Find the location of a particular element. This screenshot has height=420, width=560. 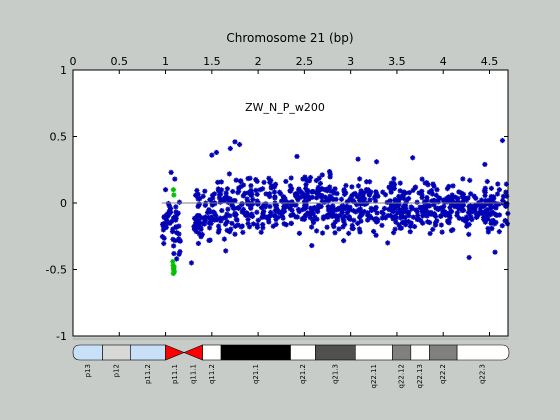

x-tick-label: 0 is located at coordinates (73, 61).